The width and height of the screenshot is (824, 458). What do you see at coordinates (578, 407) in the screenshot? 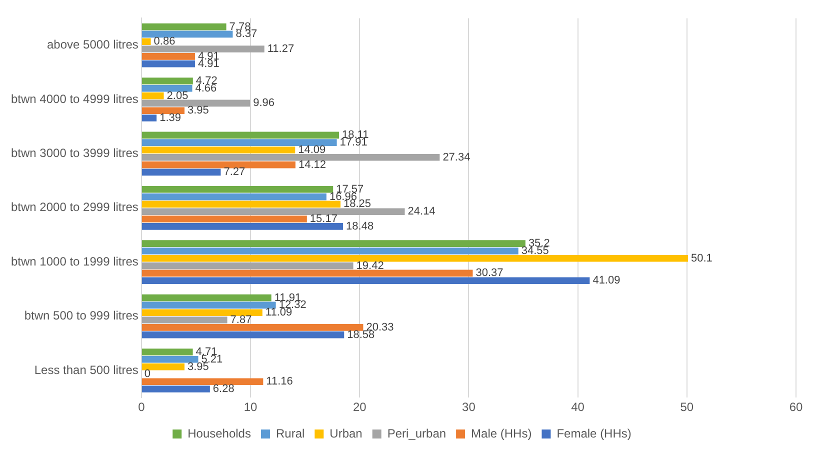
I see `x-tick-label: 40` at bounding box center [578, 407].